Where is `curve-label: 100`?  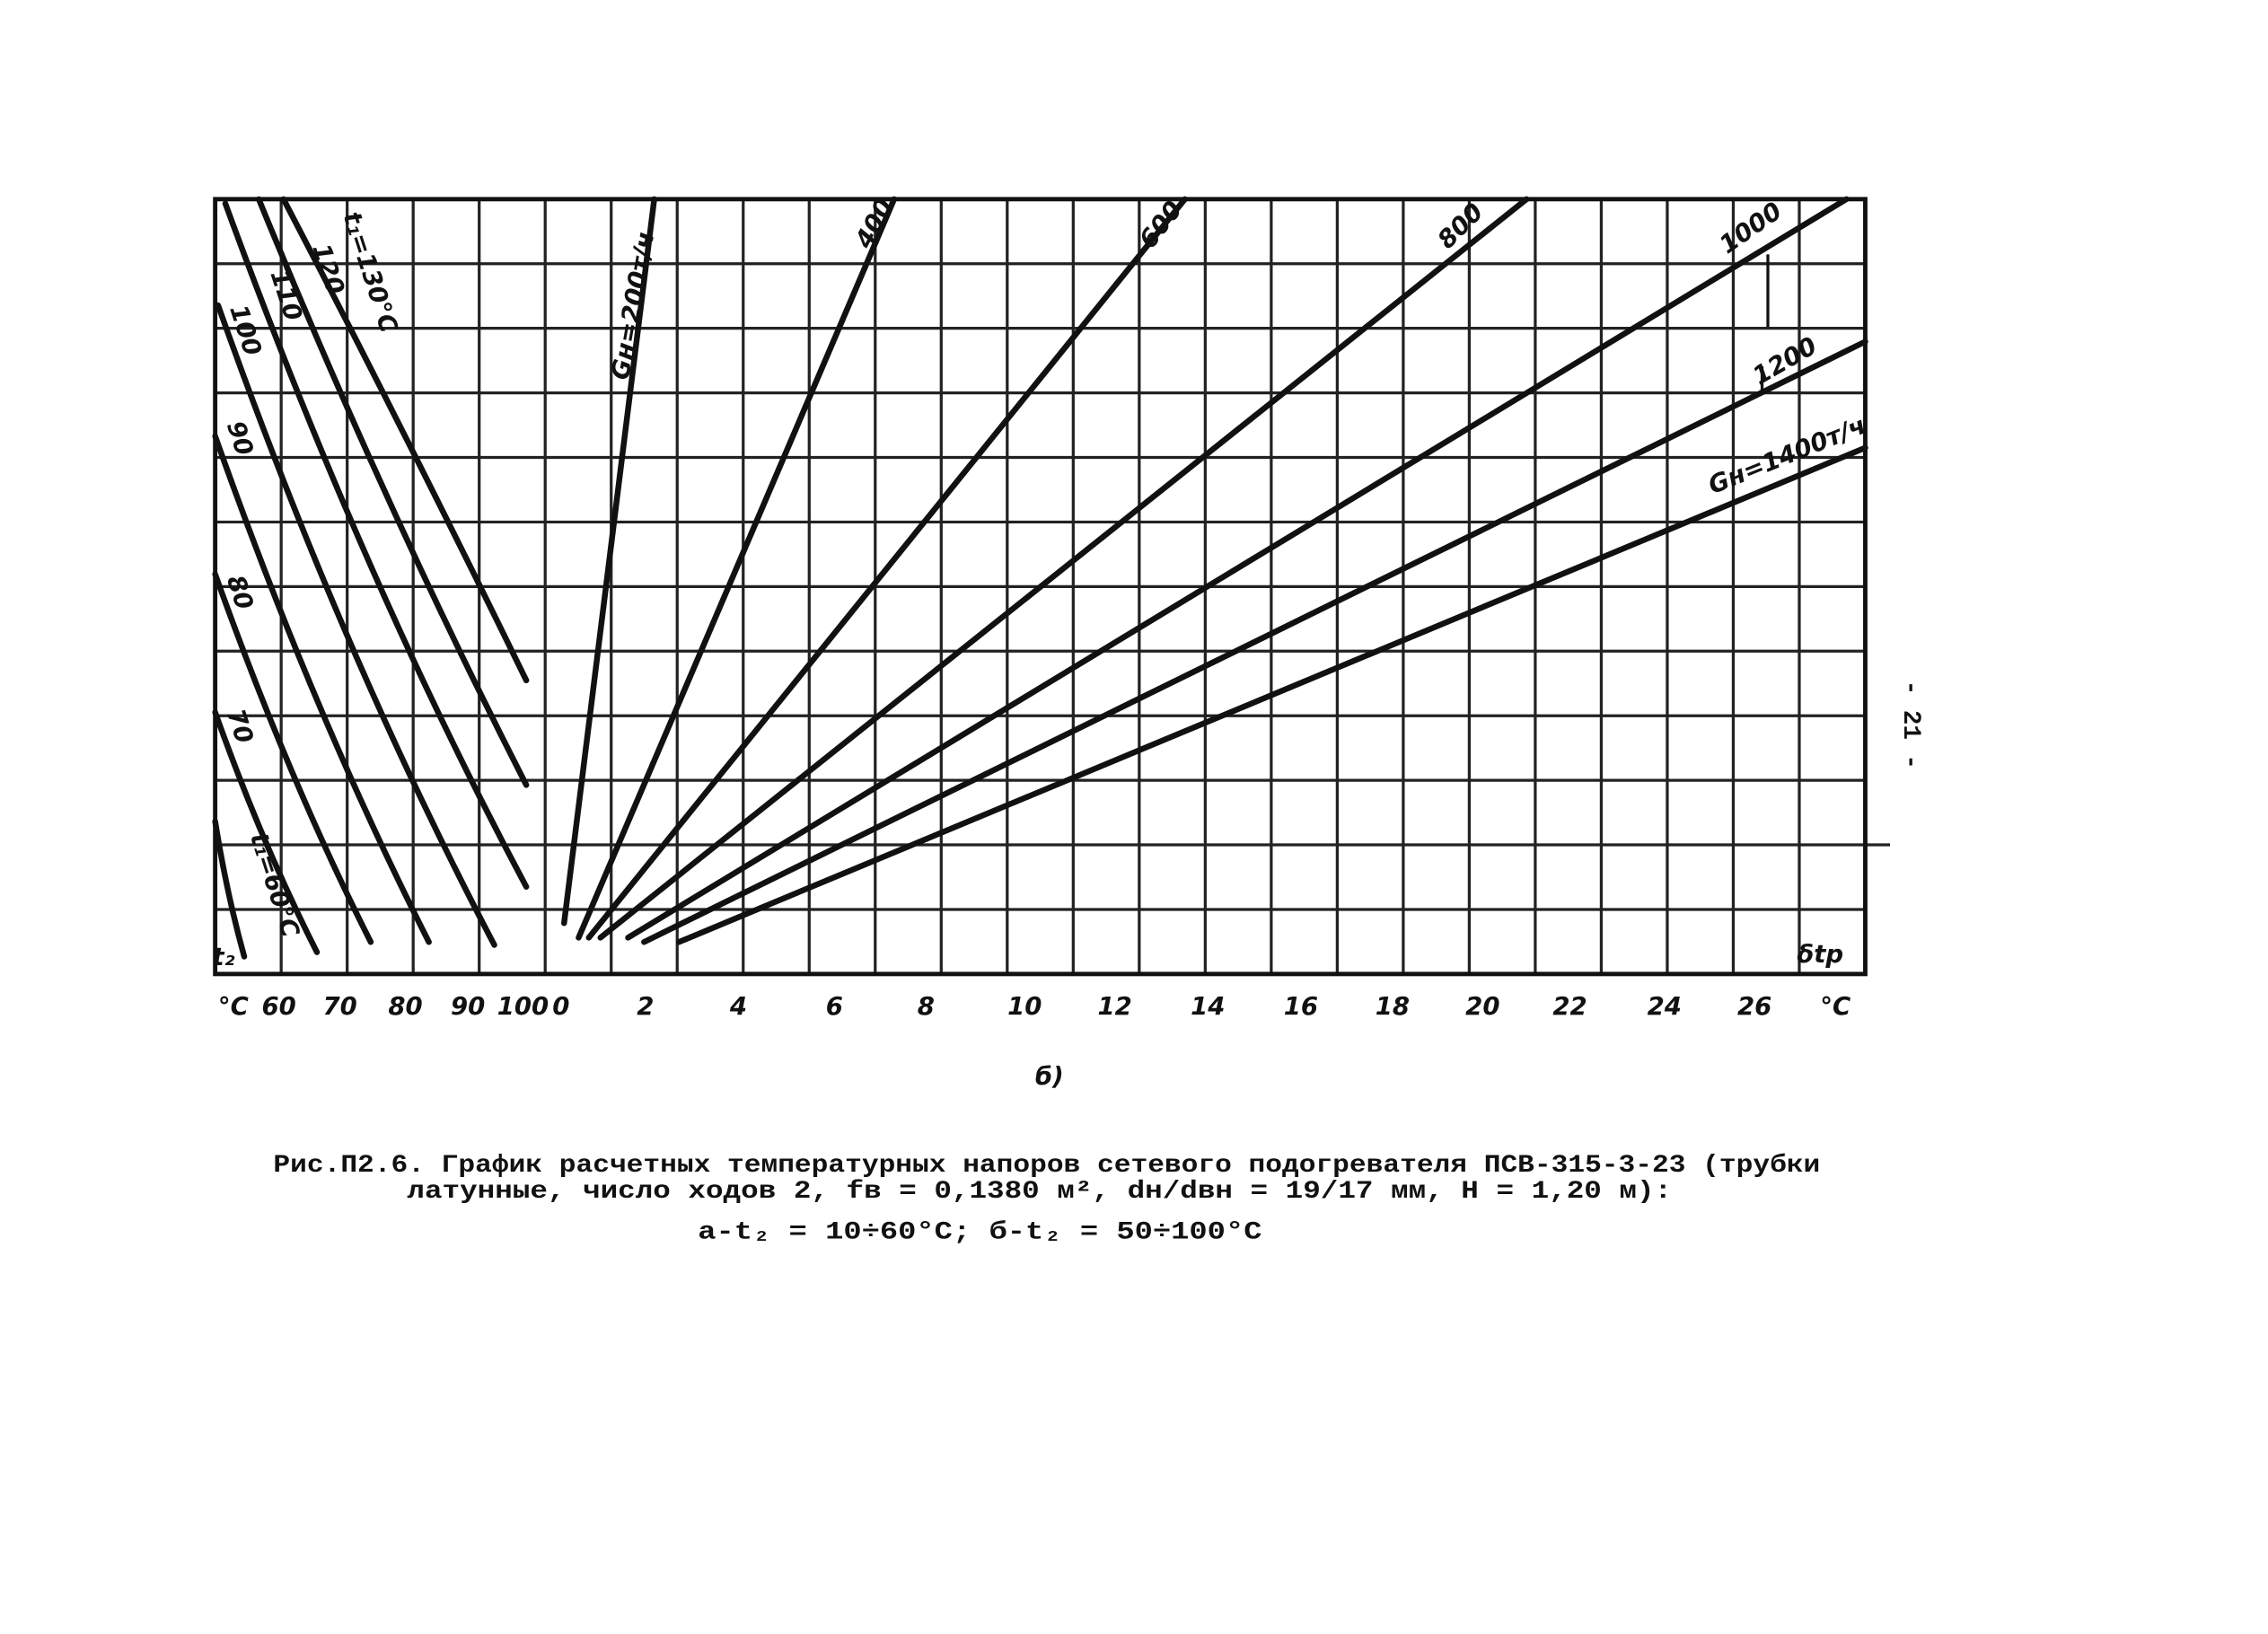 curve-label: 100 is located at coordinates (245, 331).